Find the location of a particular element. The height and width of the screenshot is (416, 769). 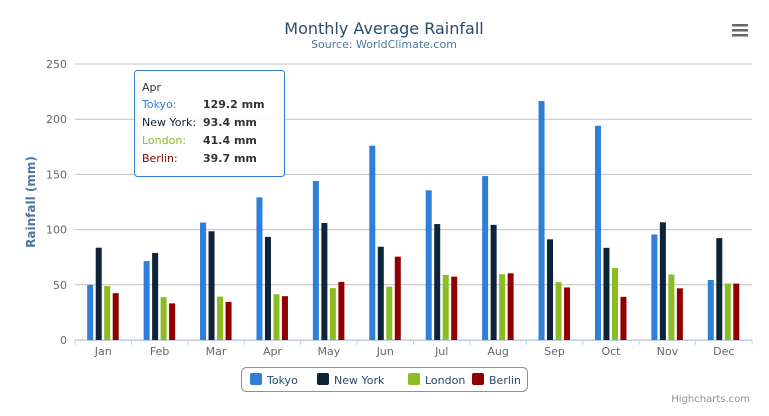

menu-button is located at coordinates (740, 30).